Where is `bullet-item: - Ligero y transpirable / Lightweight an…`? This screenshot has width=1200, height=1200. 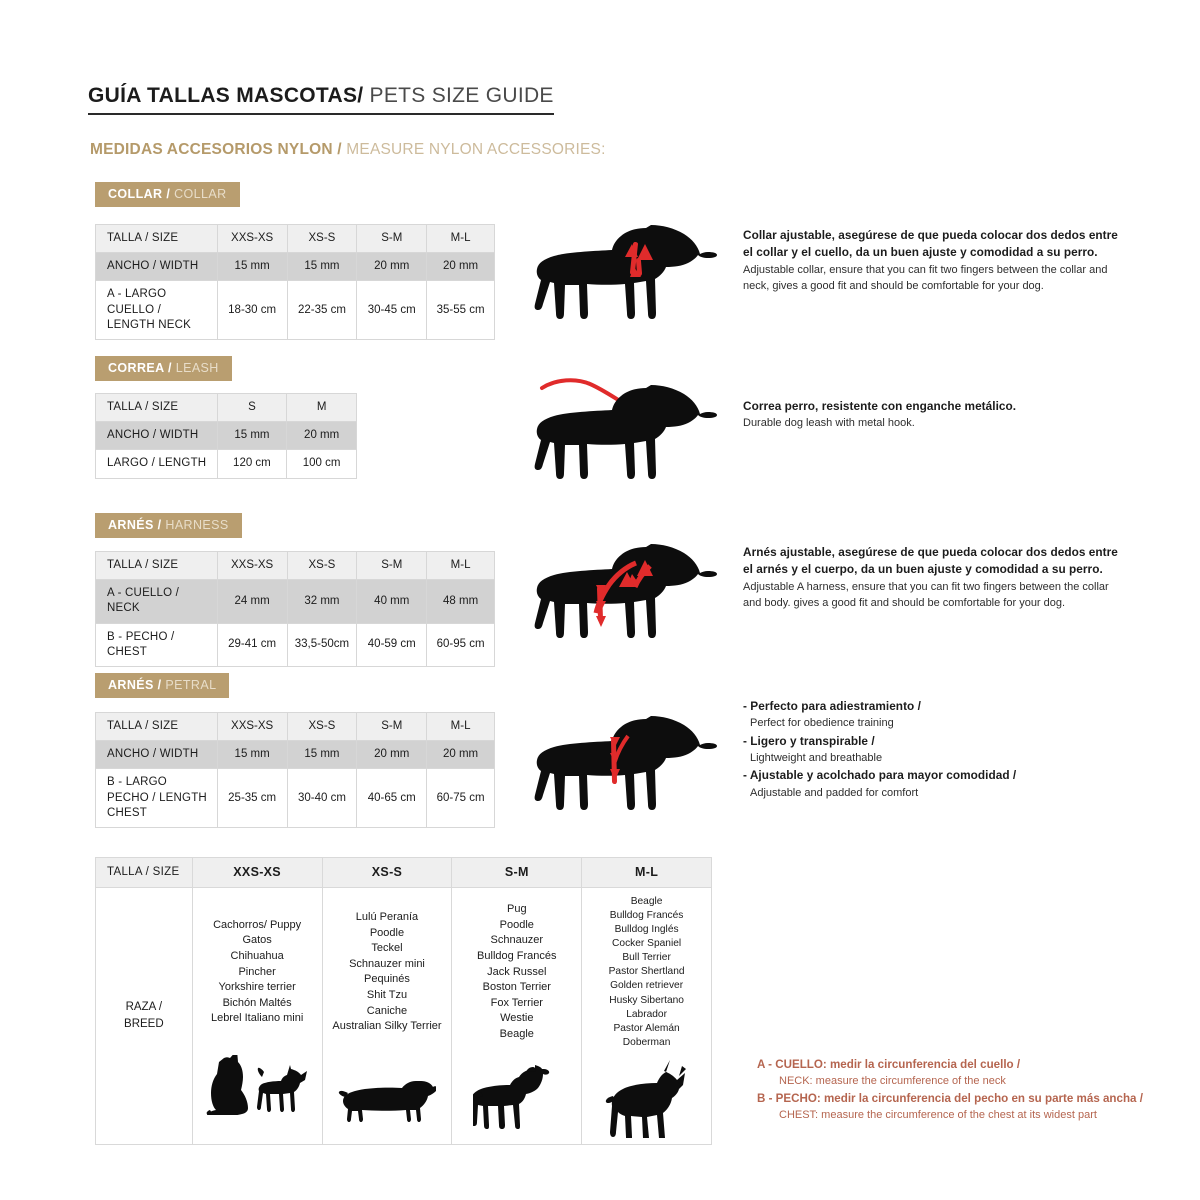
bullet-item: - Ligero y transpirable / Lightweight an… is located at coordinates (933, 750).